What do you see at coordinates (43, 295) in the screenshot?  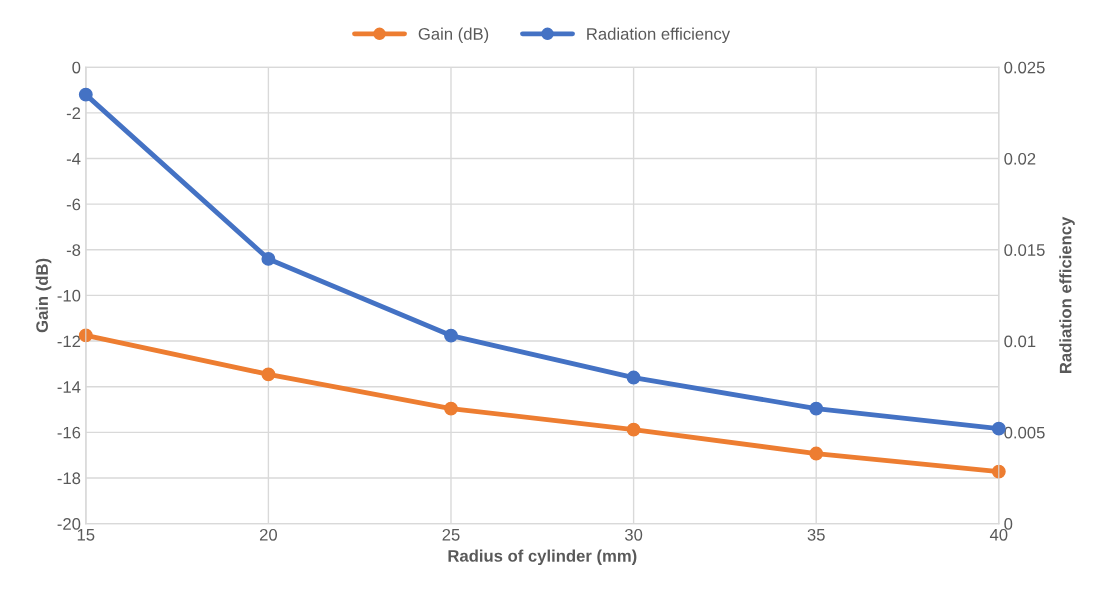 I see `y-axis-title: Gain (dB)` at bounding box center [43, 295].